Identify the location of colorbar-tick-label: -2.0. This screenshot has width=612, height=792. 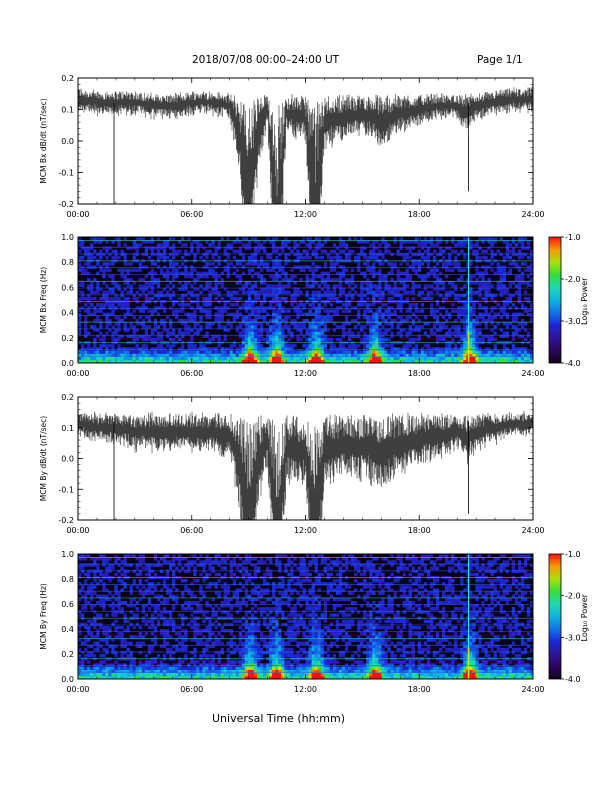
(573, 279).